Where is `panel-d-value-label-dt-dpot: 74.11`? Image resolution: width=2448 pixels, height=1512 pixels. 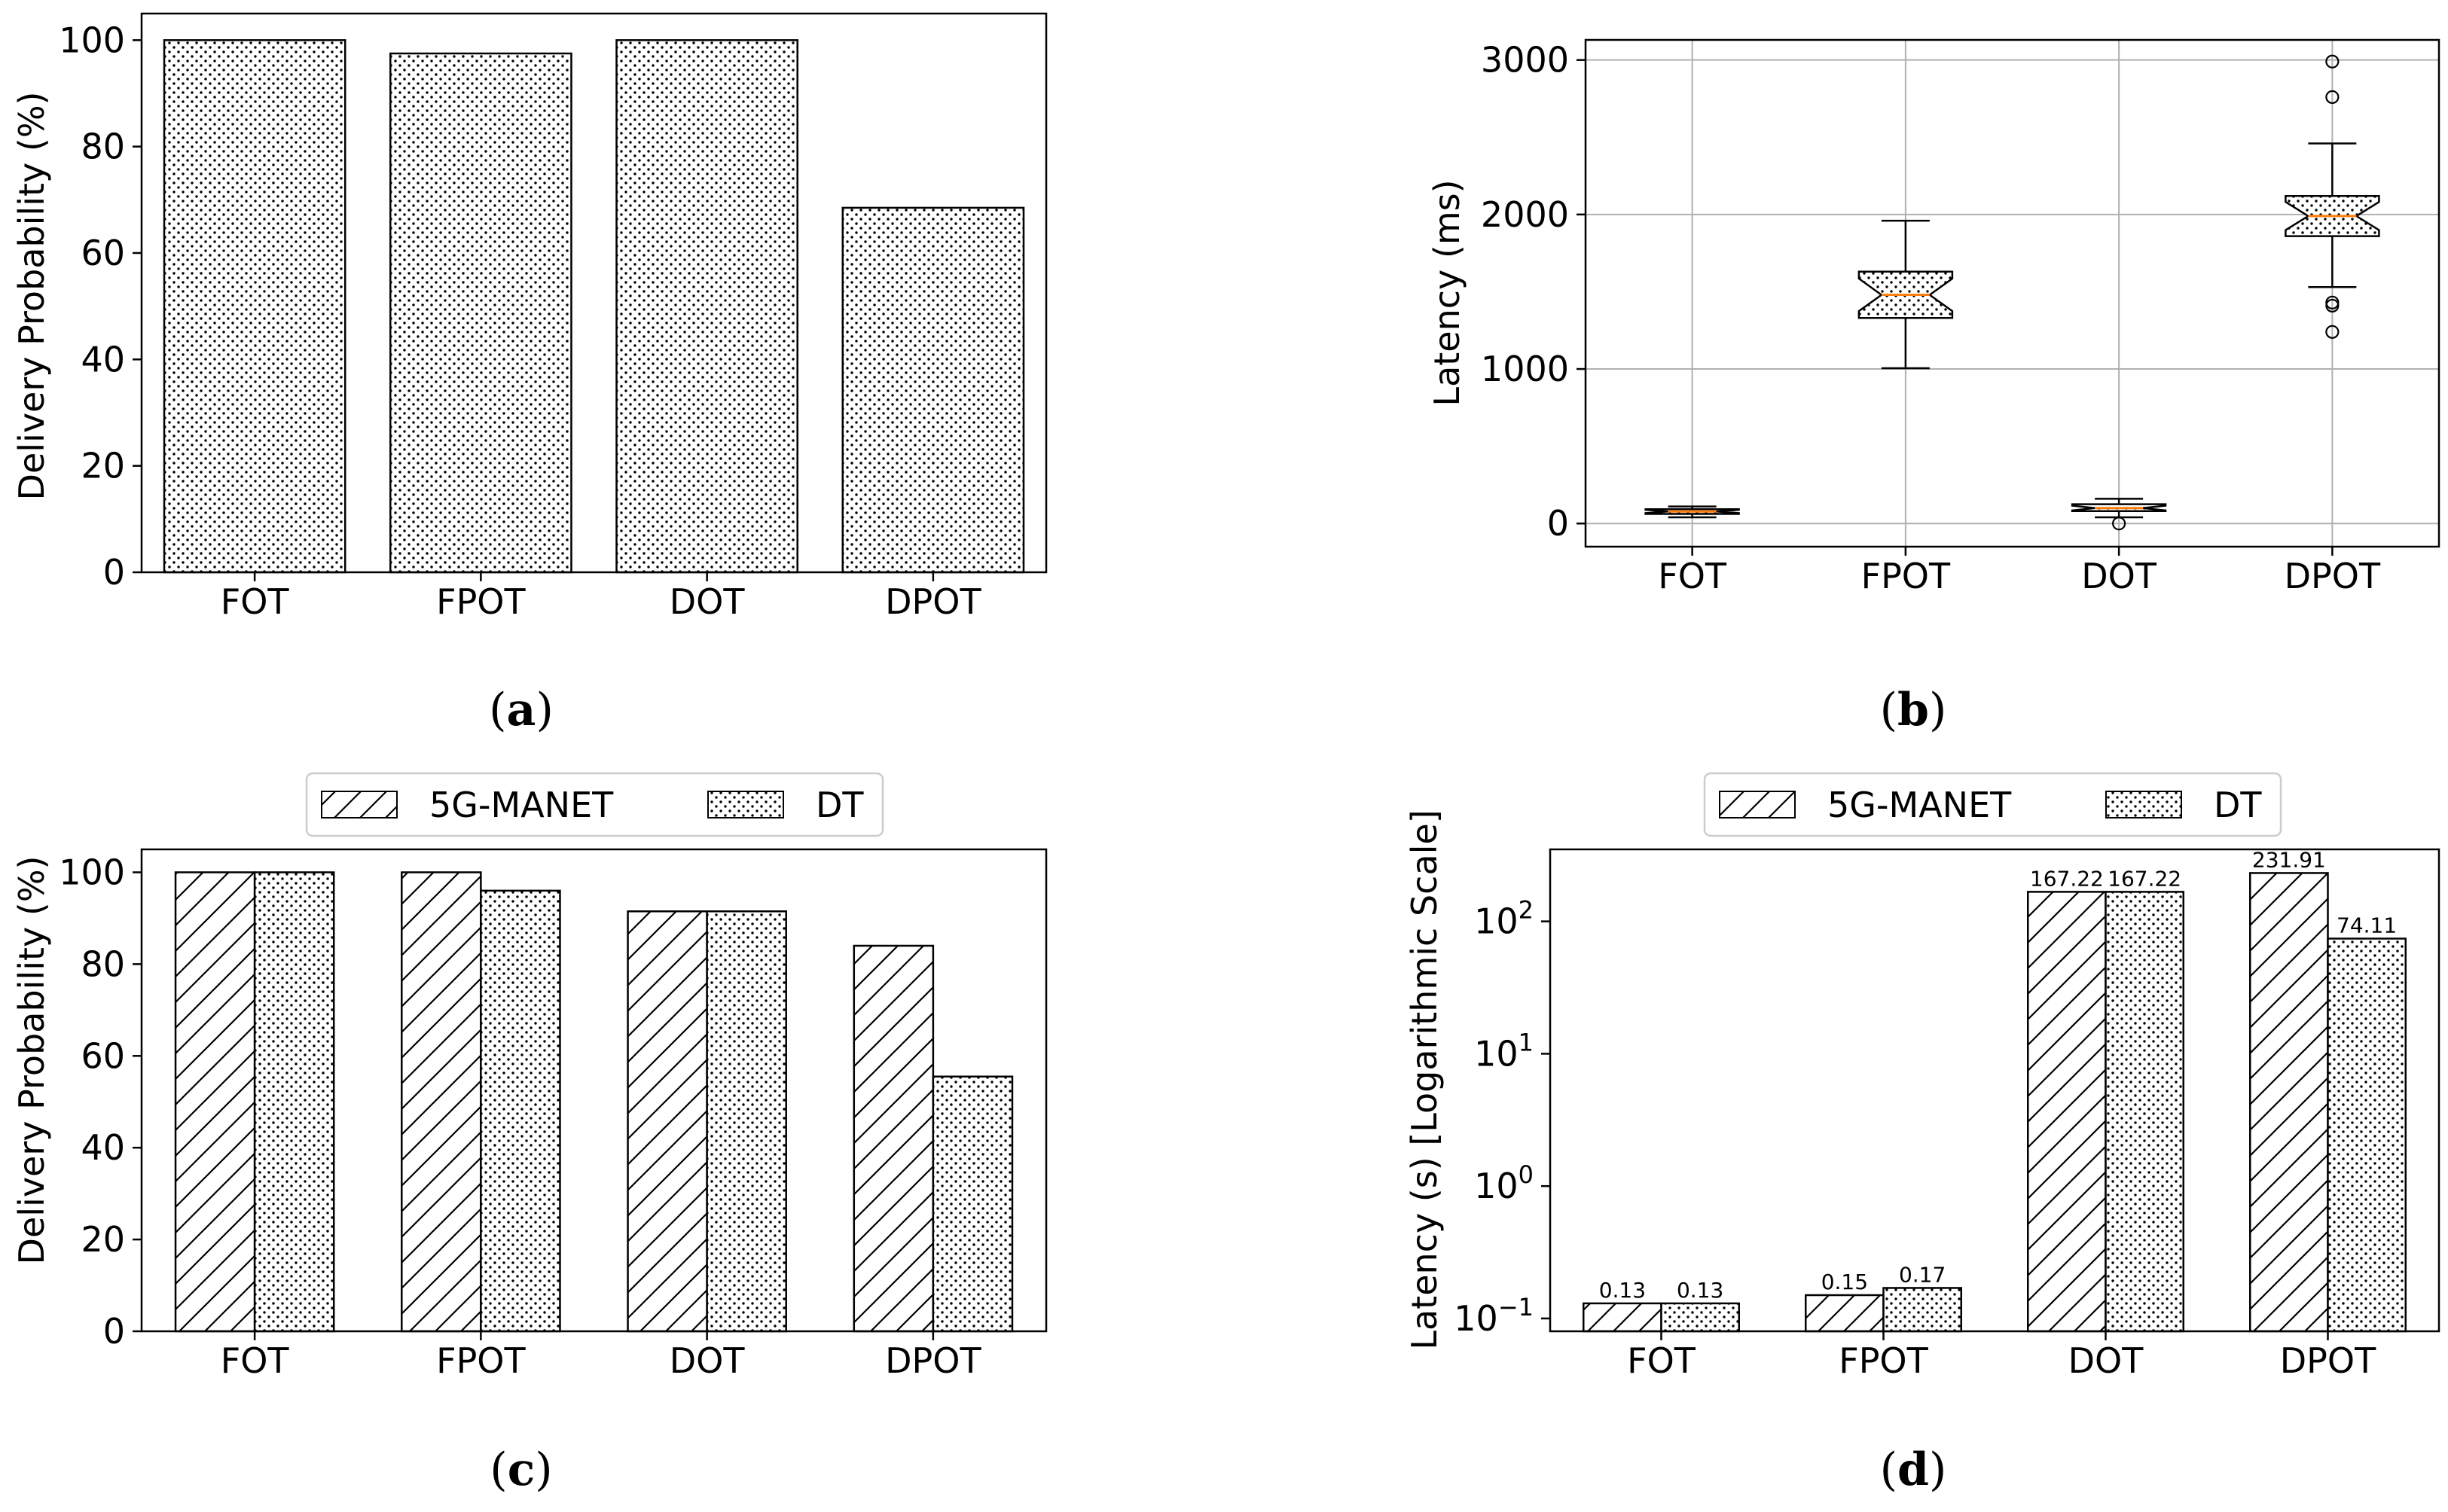
panel-d-value-label-dt-dpot: 74.11 is located at coordinates (2367, 926).